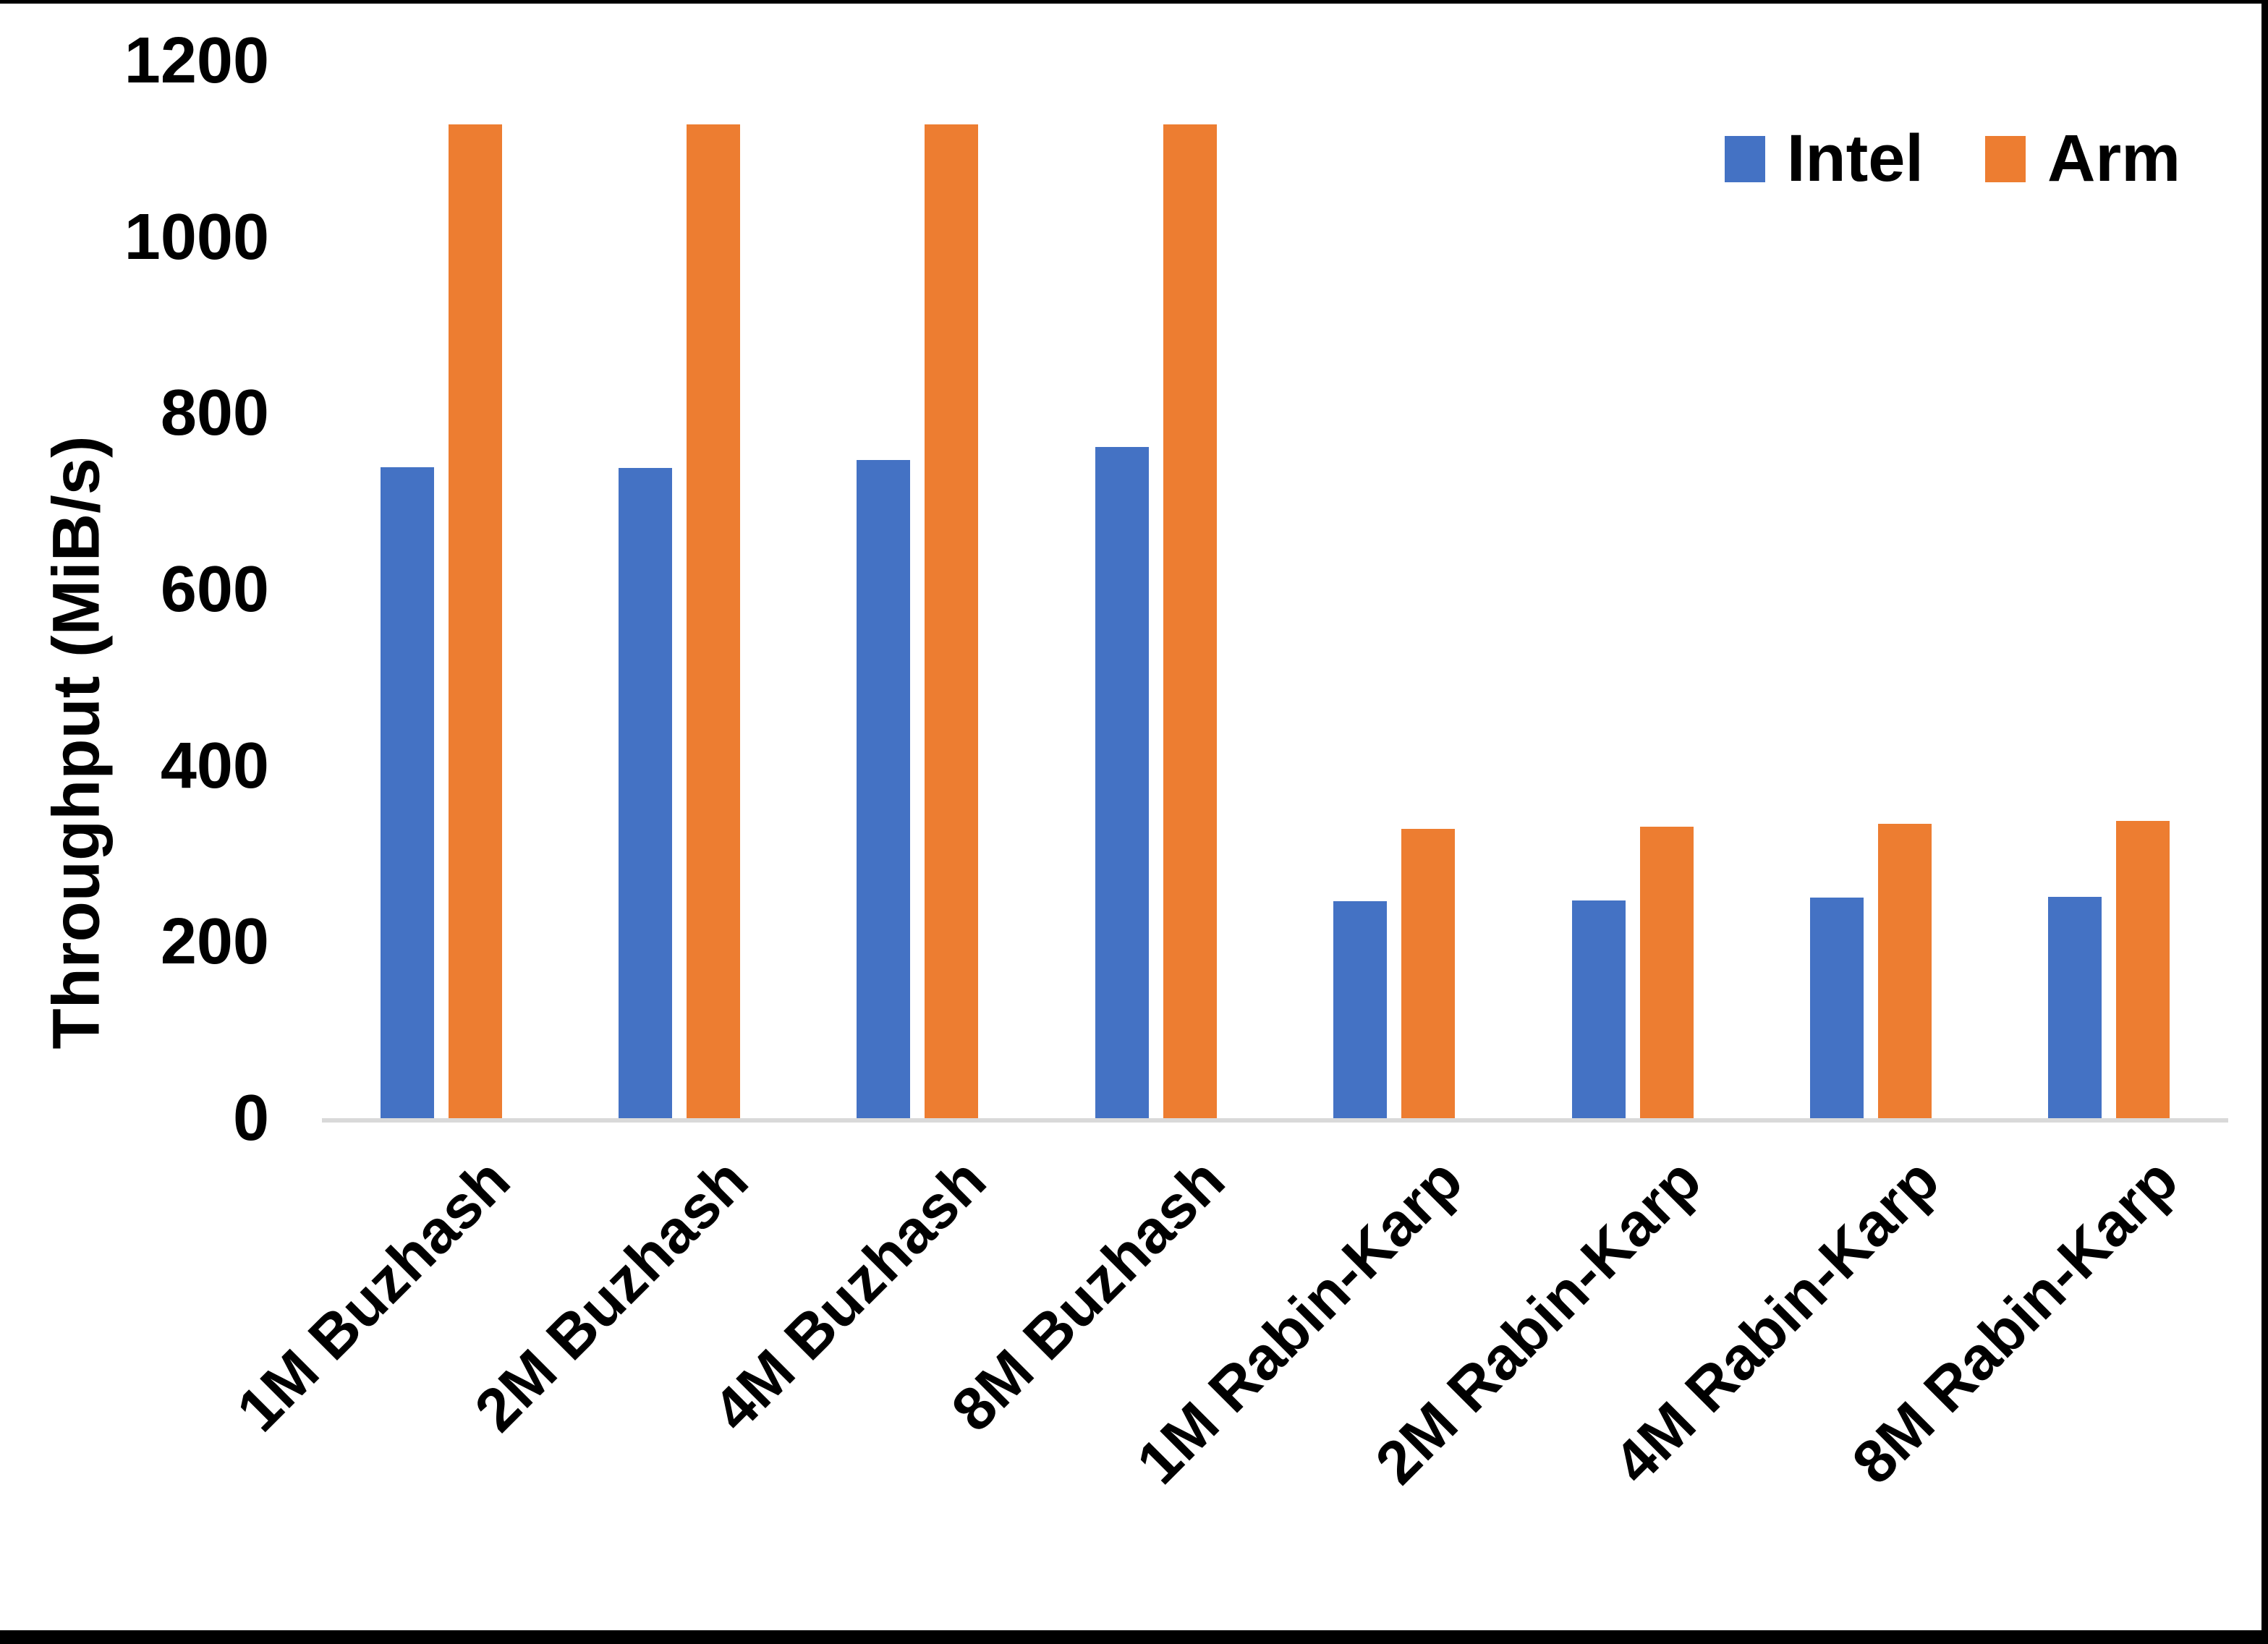  Describe the element at coordinates (475, 621) in the screenshot. I see `bar-arm-1m-buzhash` at that location.